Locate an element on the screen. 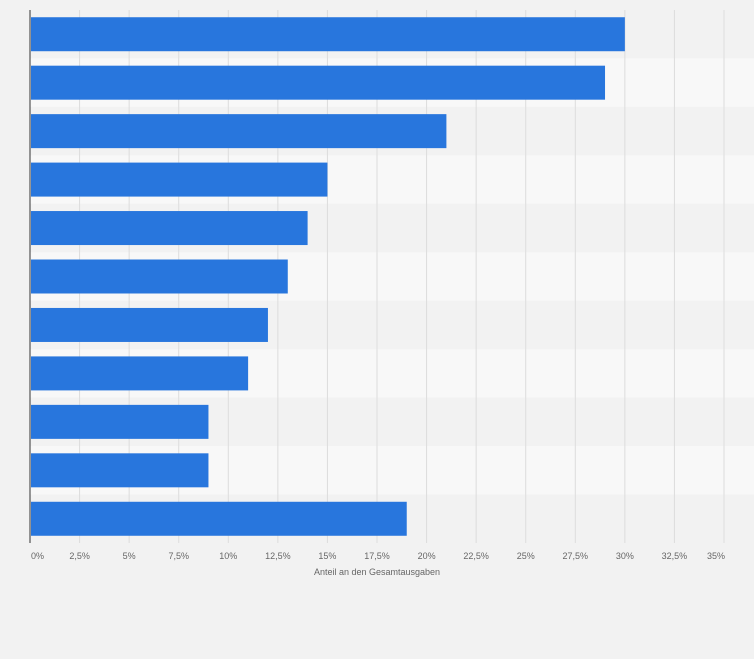 The height and width of the screenshot is (659, 754). x-tick-label: 15% is located at coordinates (327, 556).